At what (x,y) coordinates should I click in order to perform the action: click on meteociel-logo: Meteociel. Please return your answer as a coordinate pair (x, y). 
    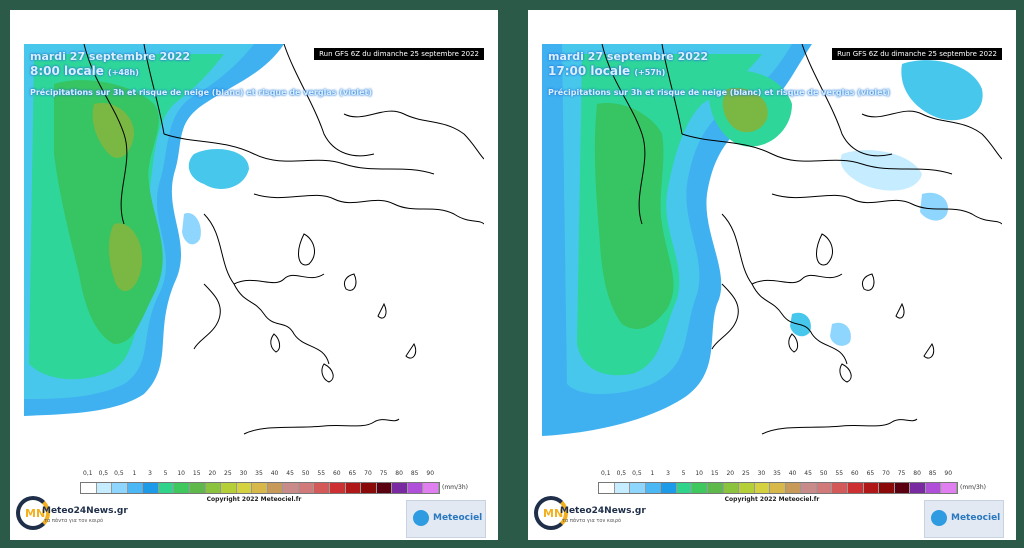
    Looking at the image, I should click on (964, 519).